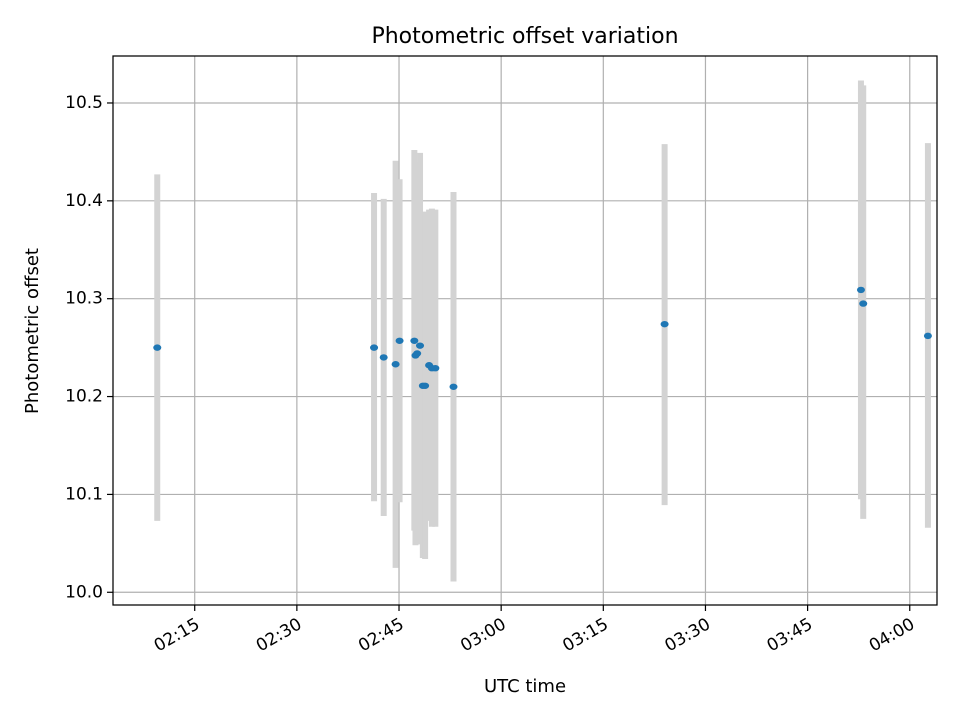  Describe the element at coordinates (542, 338) in the screenshot. I see `data-points` at that location.